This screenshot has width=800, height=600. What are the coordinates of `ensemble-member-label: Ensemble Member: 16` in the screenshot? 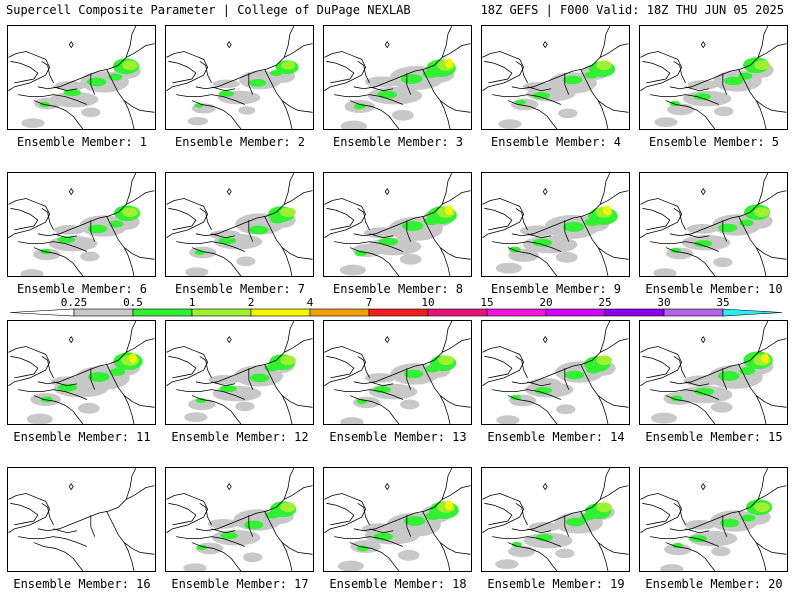 It's located at (82, 584).